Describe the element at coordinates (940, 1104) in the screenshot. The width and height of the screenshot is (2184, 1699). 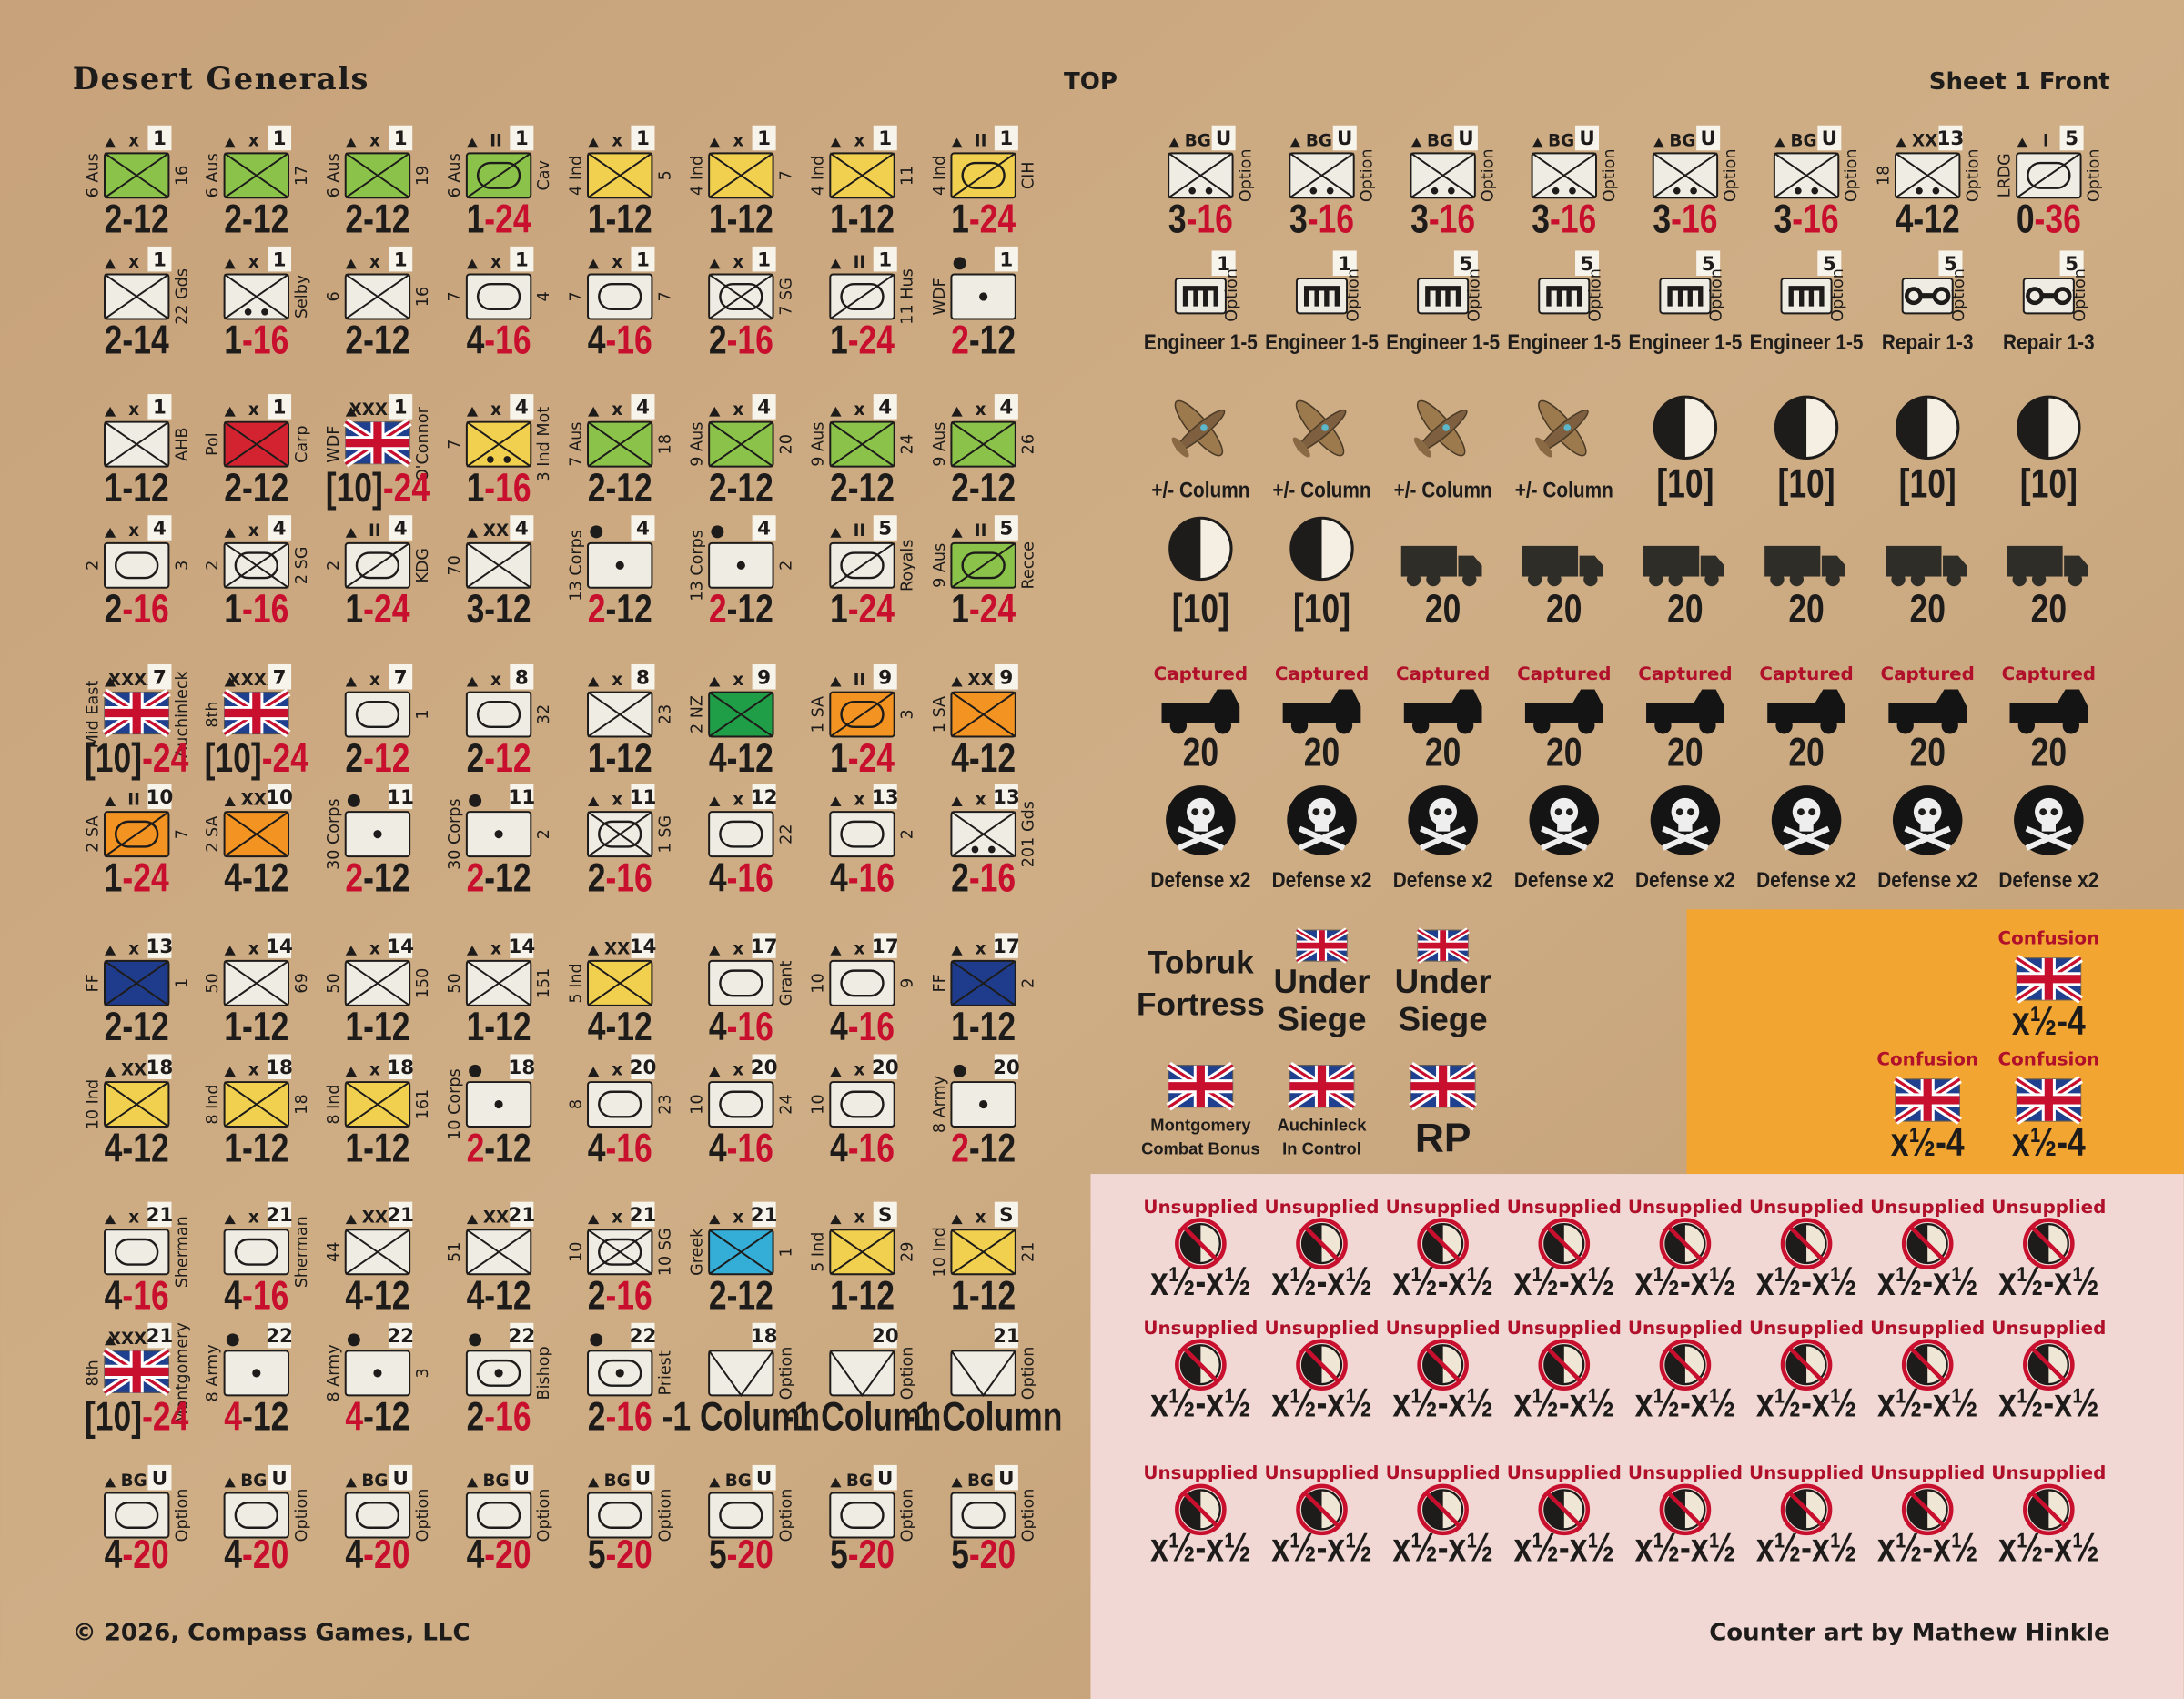
I see `left-label: 8 Army` at that location.